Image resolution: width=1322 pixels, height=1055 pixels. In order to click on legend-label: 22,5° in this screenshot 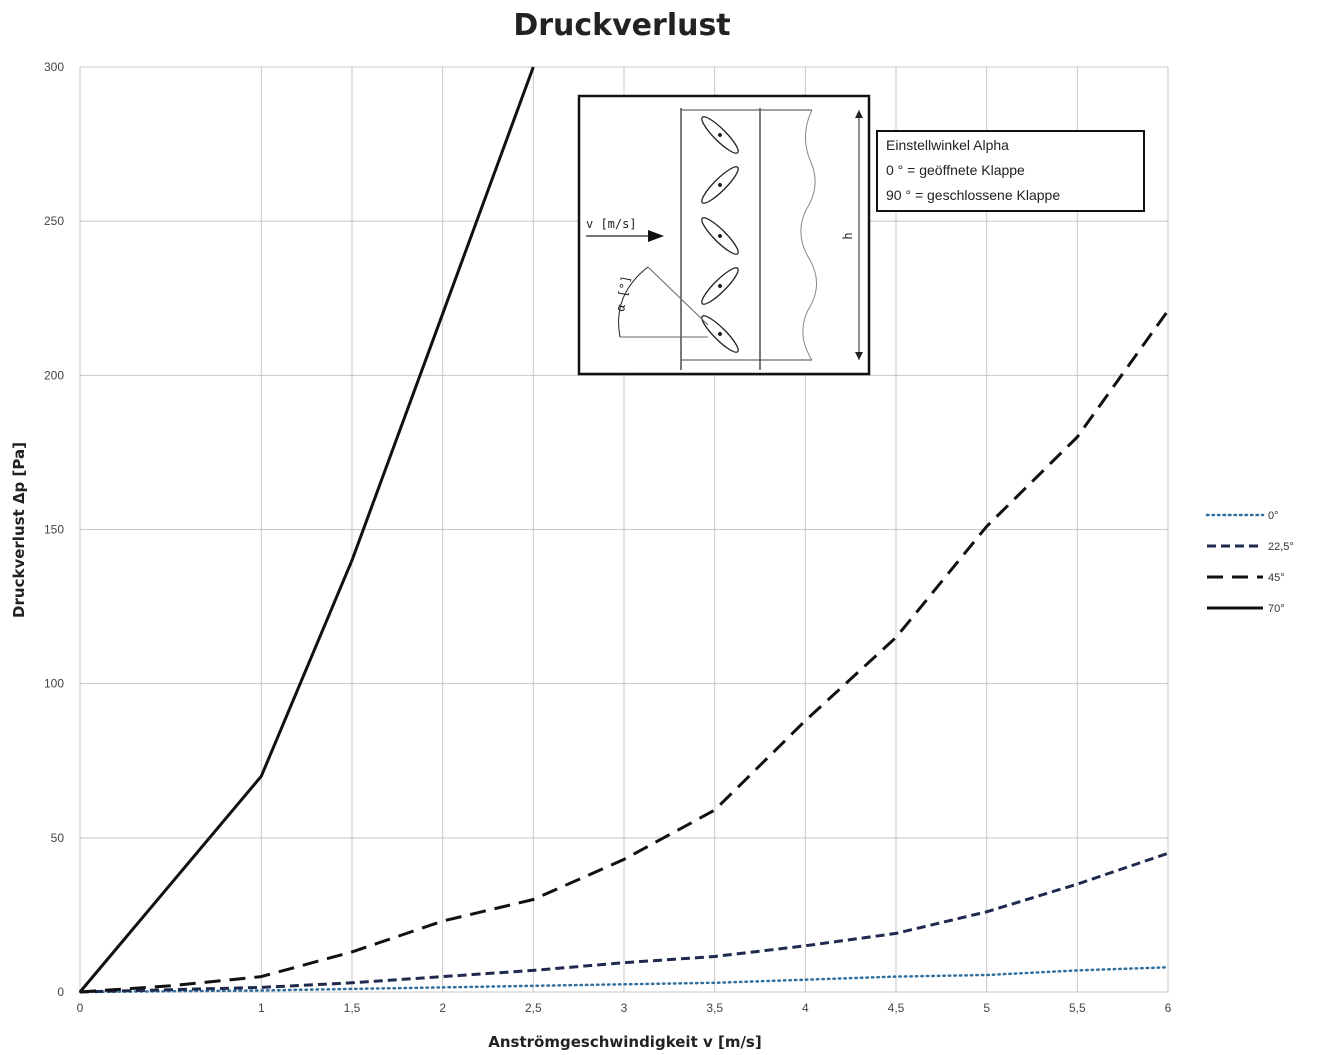, I will do `click(1281, 547)`.